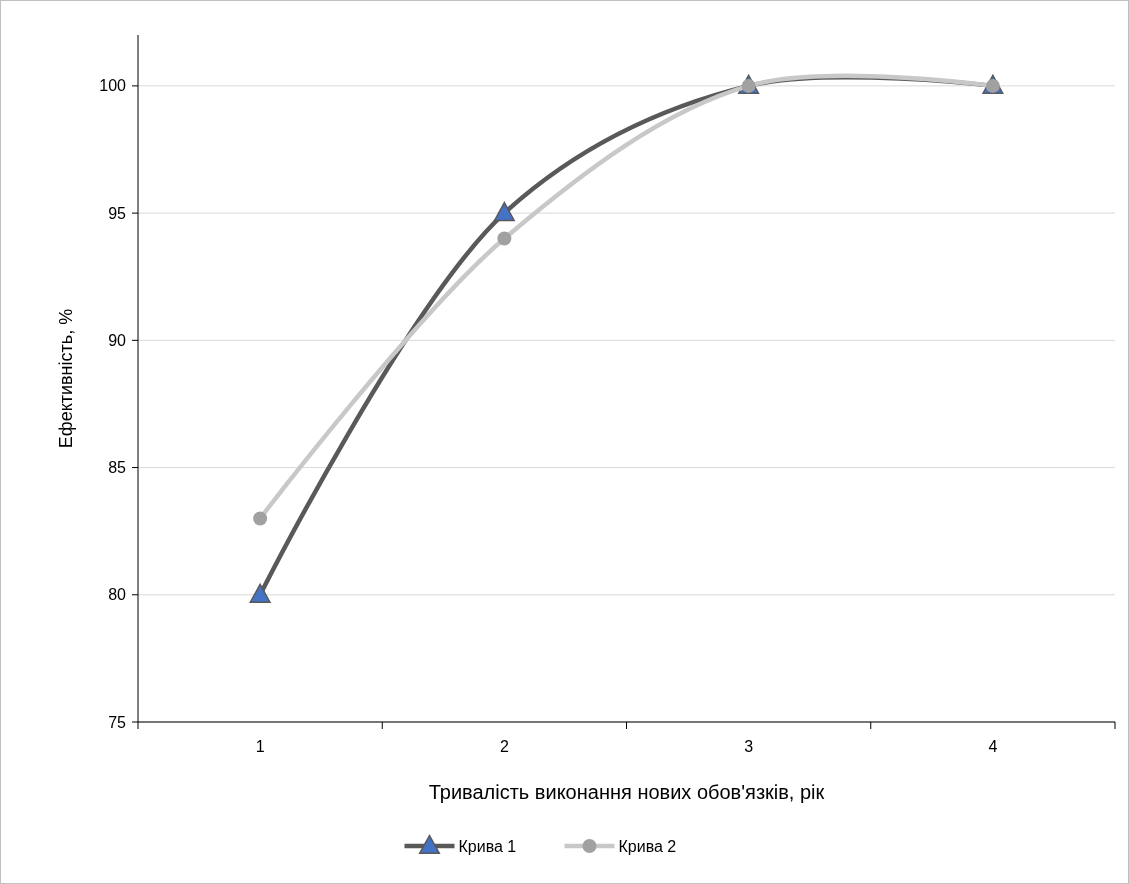  What do you see at coordinates (647, 846) in the screenshot?
I see `legend-label: Крива 2` at bounding box center [647, 846].